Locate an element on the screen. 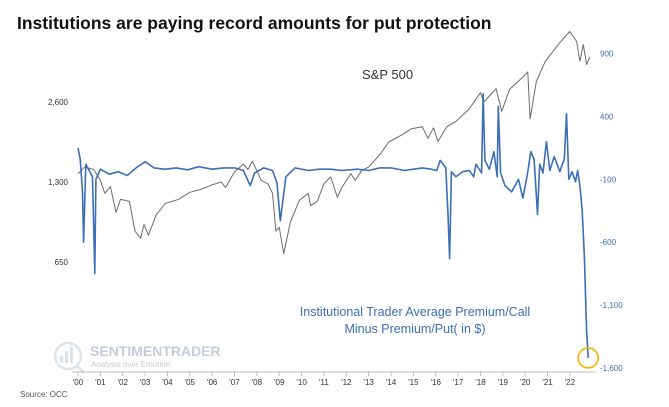  x-tick-label: '00 is located at coordinates (78, 382).